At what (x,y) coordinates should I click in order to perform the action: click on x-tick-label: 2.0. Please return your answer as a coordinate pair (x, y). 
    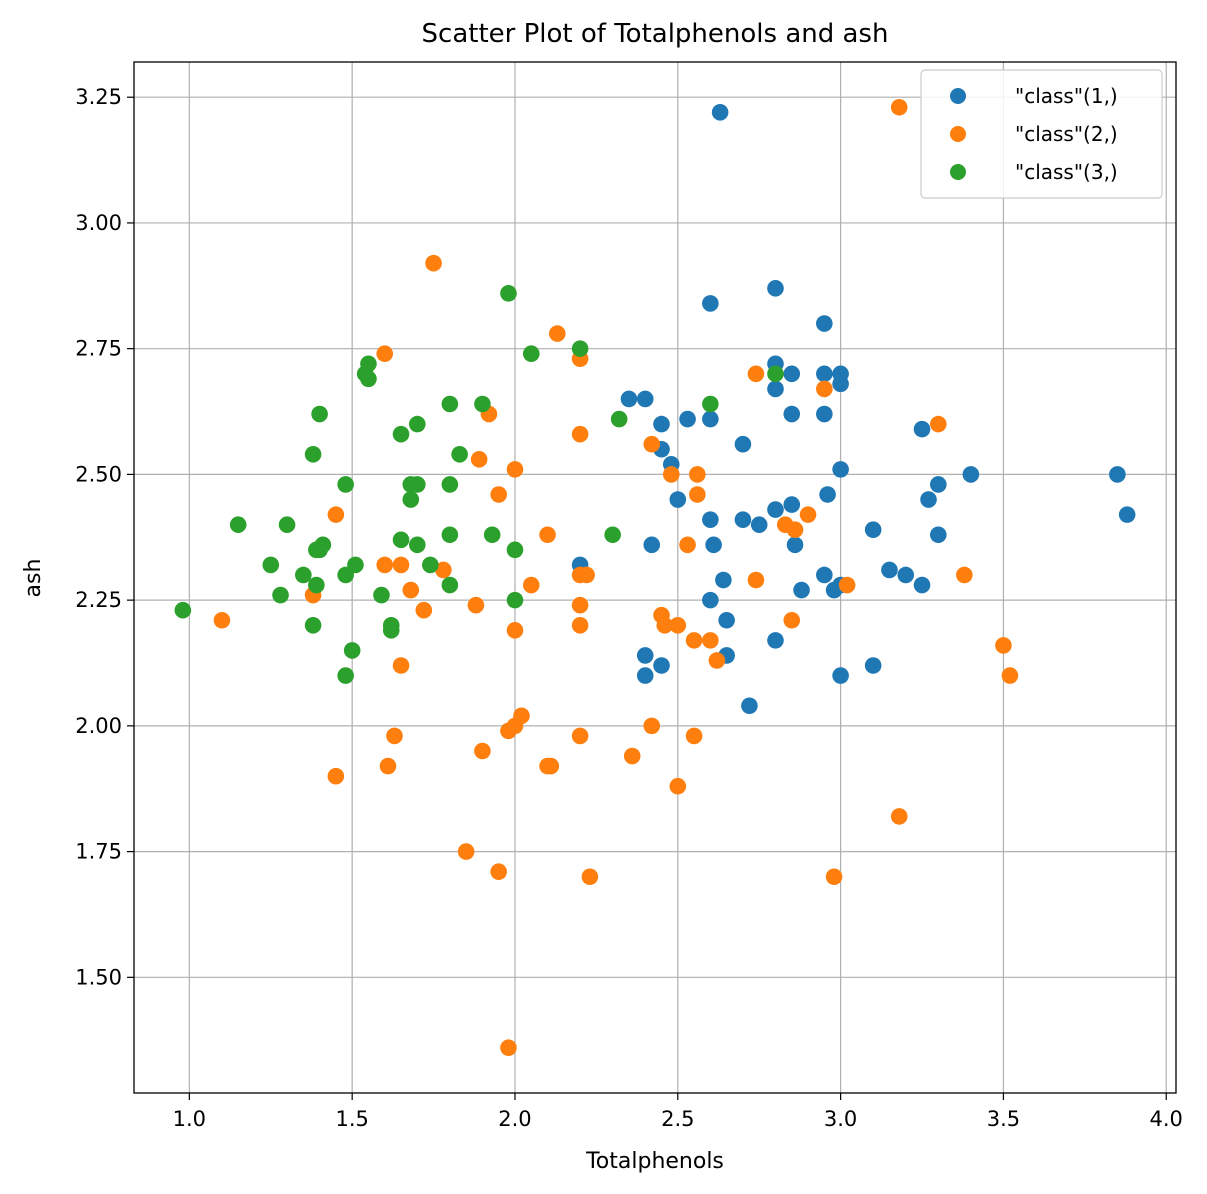
    Looking at the image, I should click on (514, 1119).